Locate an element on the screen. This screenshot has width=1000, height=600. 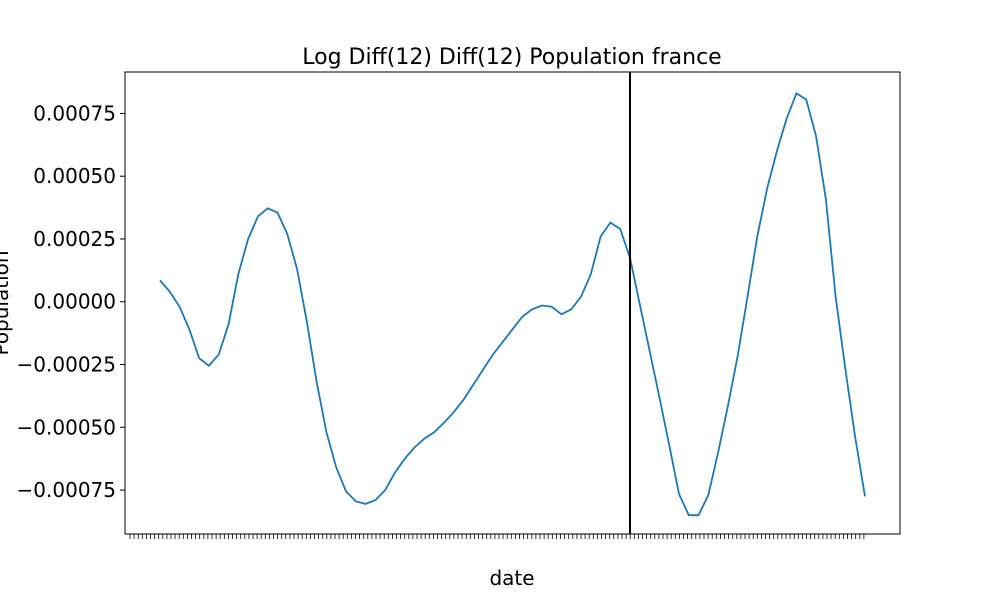
y-tick-label: 0.00025 is located at coordinates (74, 239).